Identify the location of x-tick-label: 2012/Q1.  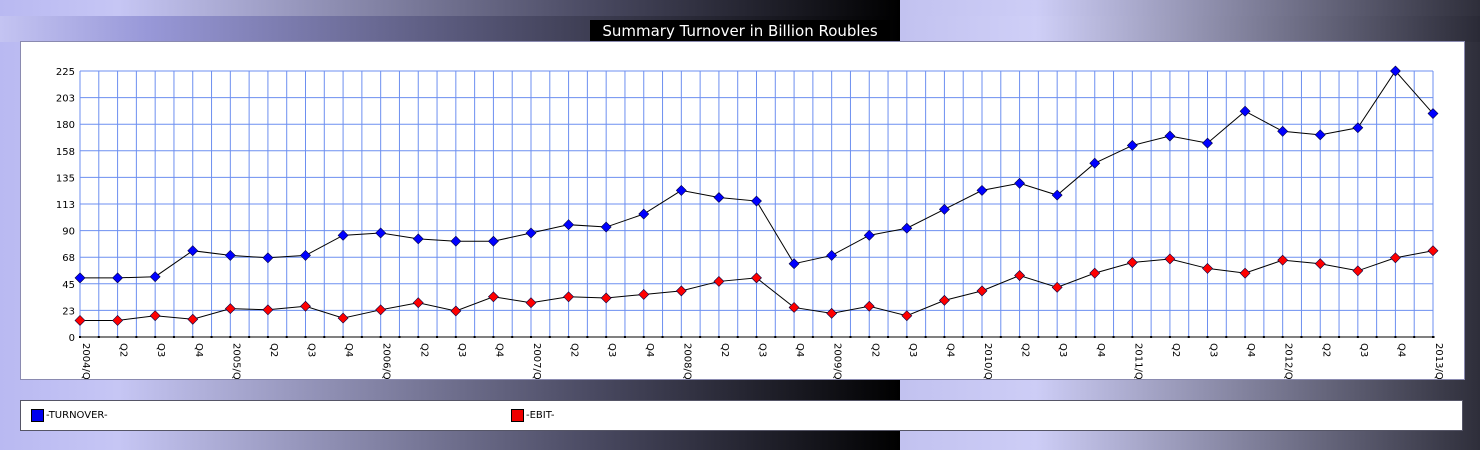
(1288, 361).